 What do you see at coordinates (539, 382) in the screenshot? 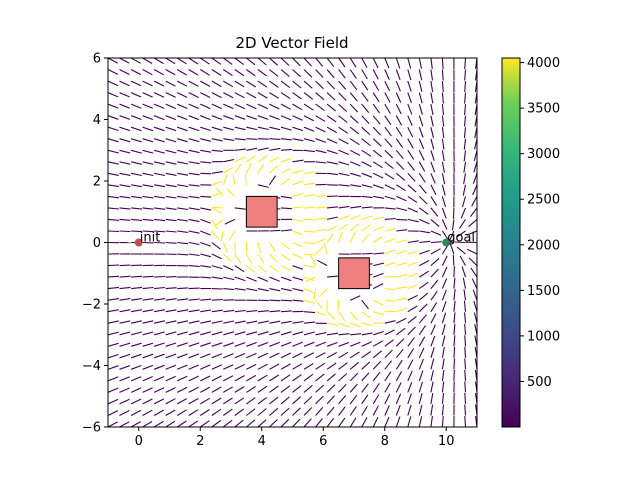
I see `colorbar-tick-label: 500` at bounding box center [539, 382].